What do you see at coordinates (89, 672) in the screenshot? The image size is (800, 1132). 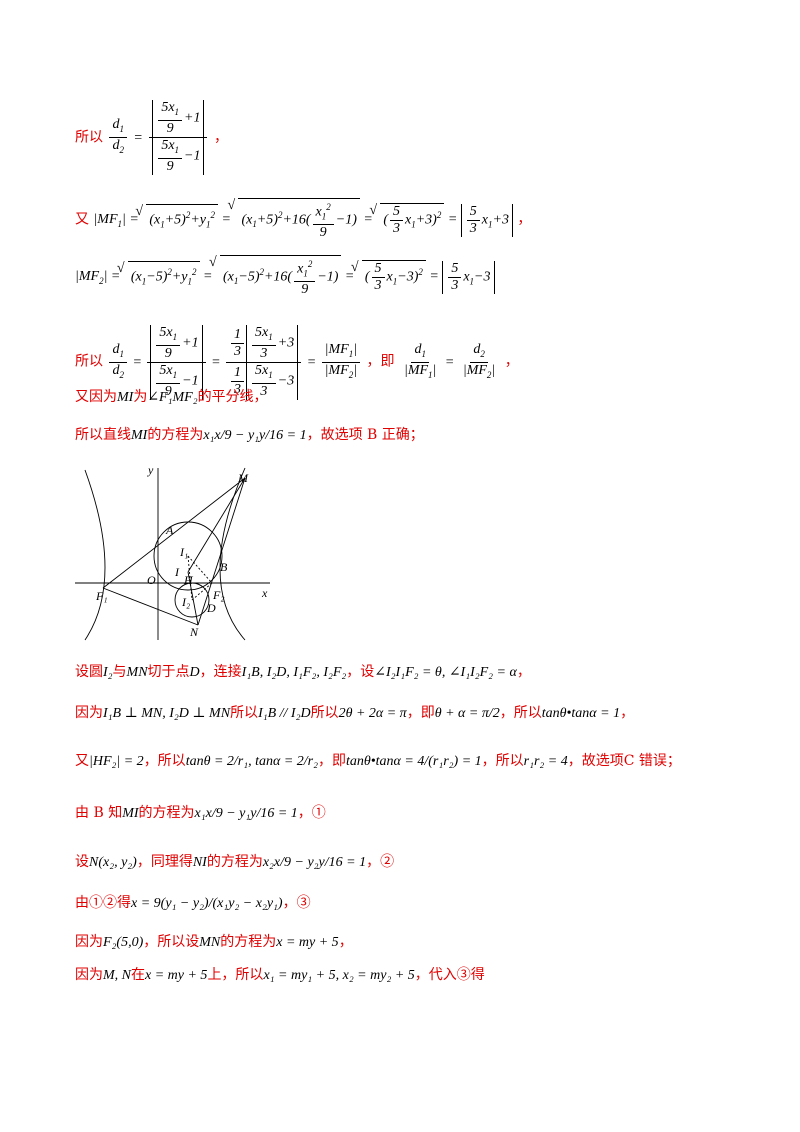 I see `text-a: 设圆` at bounding box center [89, 672].